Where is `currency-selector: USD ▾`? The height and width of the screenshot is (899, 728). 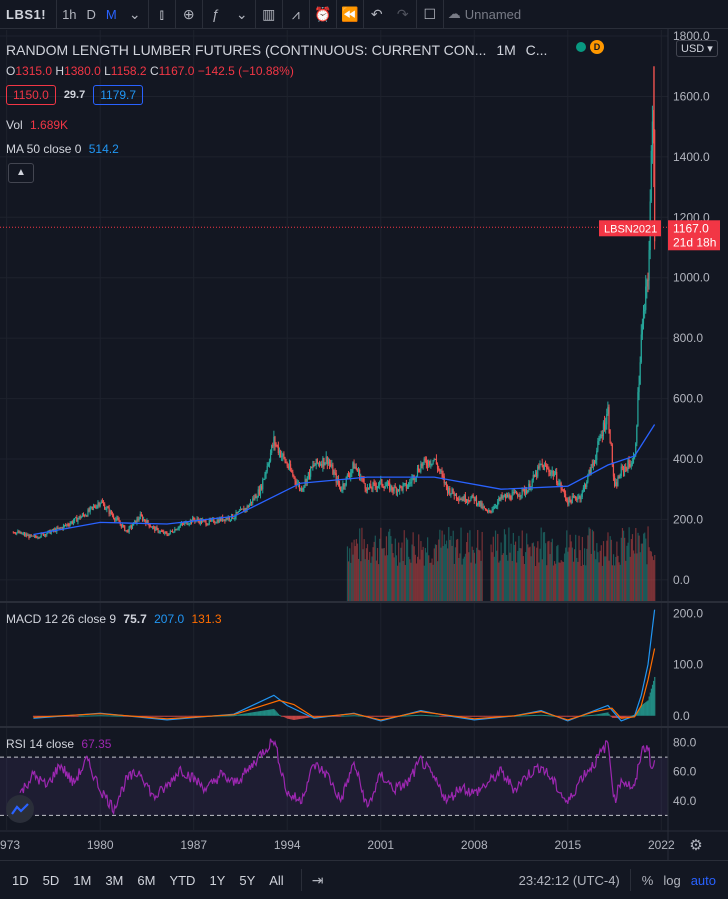 currency-selector: USD ▾ is located at coordinates (697, 48).